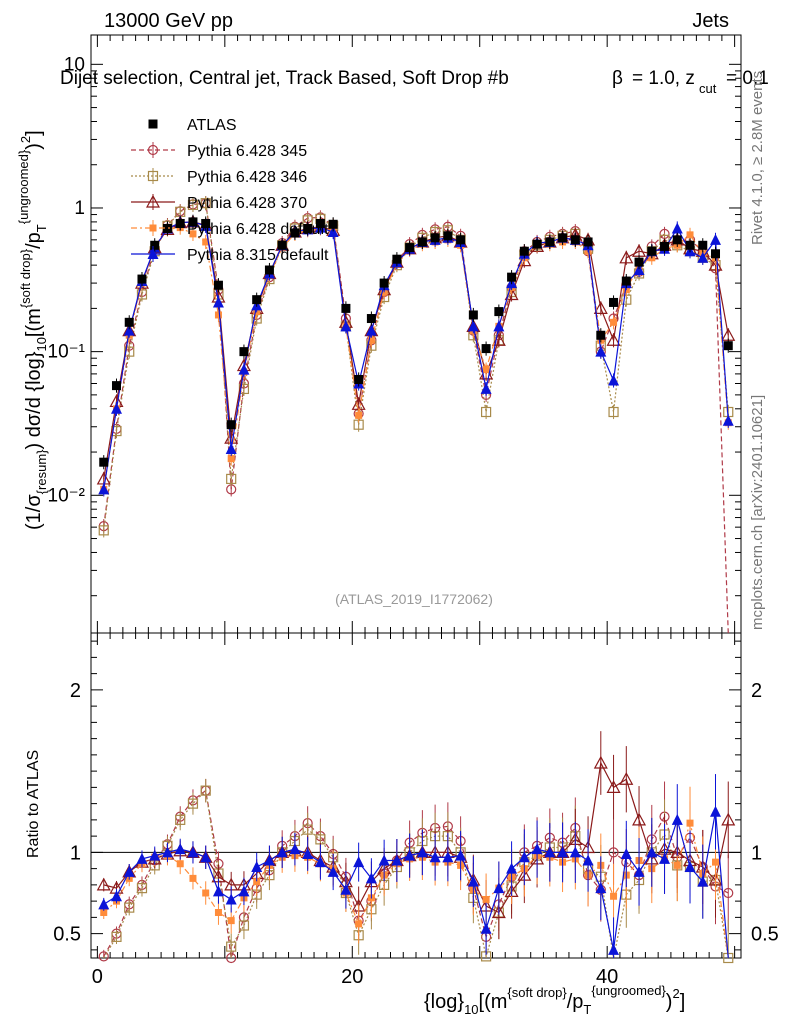 The height and width of the screenshot is (1024, 786). What do you see at coordinates (212, 125) in the screenshot?
I see `legend-label: ATLAS` at bounding box center [212, 125].